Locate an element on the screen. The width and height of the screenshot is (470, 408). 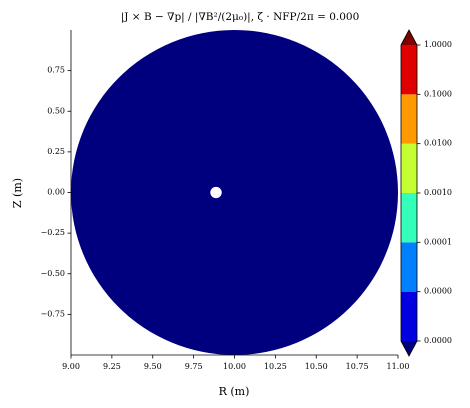
y-tick-label: −0.25 is located at coordinates (52, 232).